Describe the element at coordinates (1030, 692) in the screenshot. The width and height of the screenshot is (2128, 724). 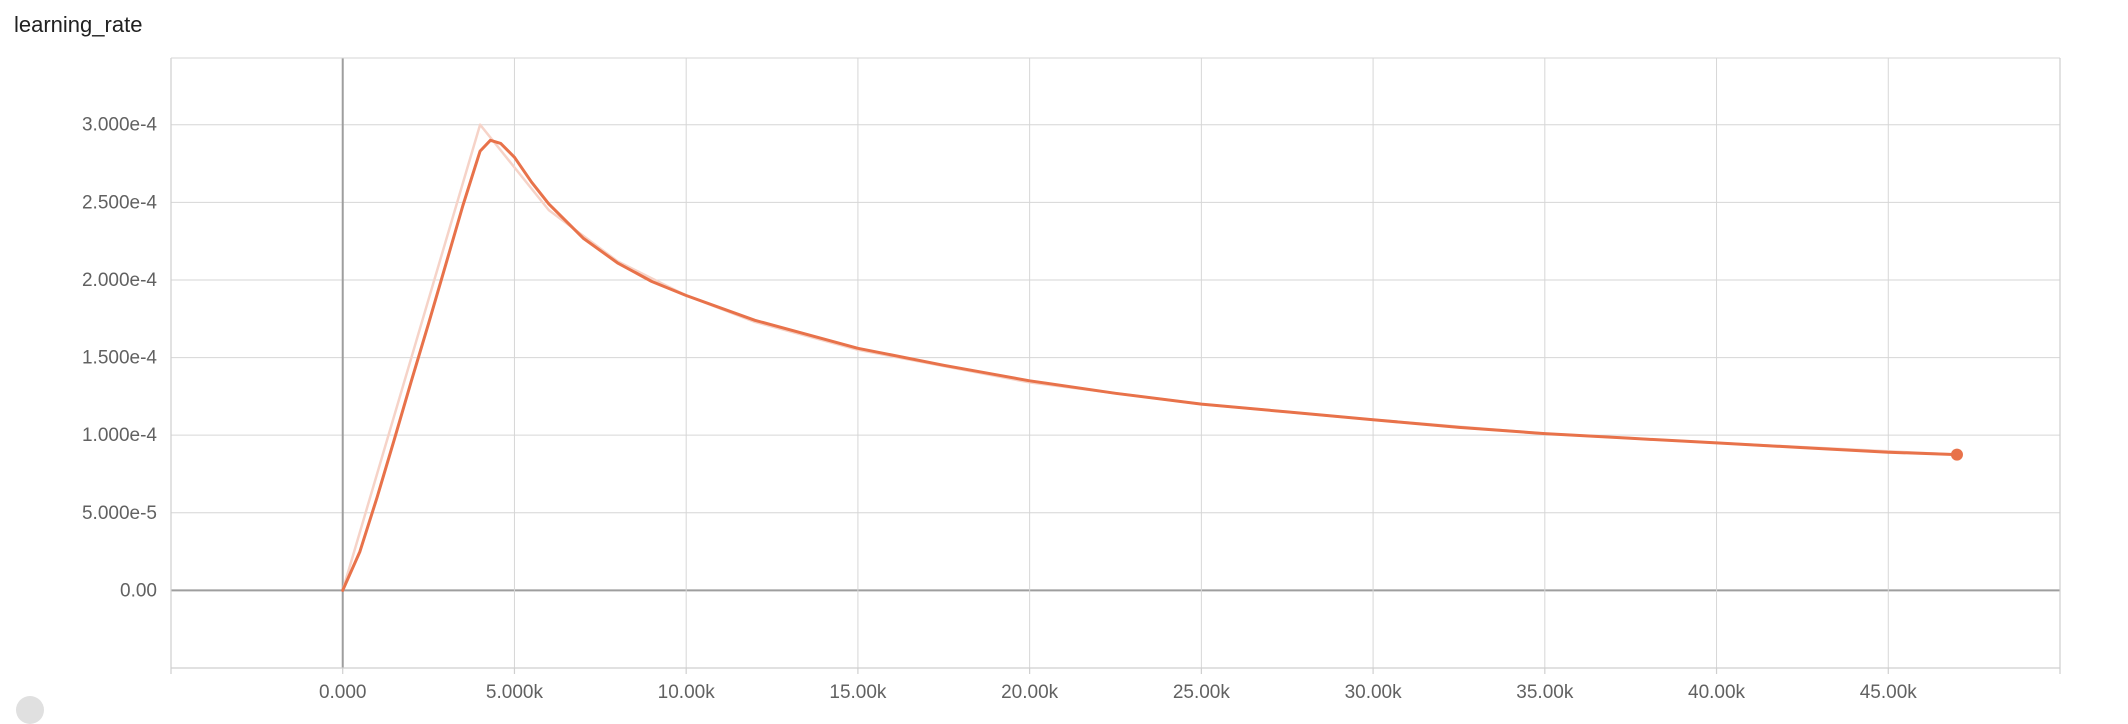
I see `x-tick-label: 20.00k` at that location.